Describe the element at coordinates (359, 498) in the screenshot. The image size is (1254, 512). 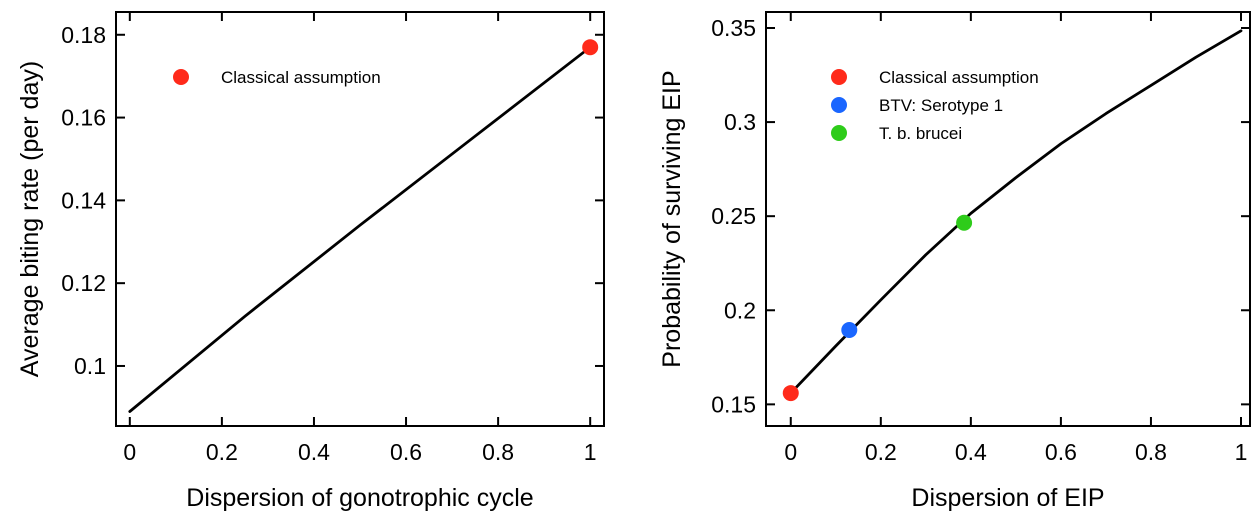
I see `x-axis-label: Dispersion of gonotrophic cycle` at that location.